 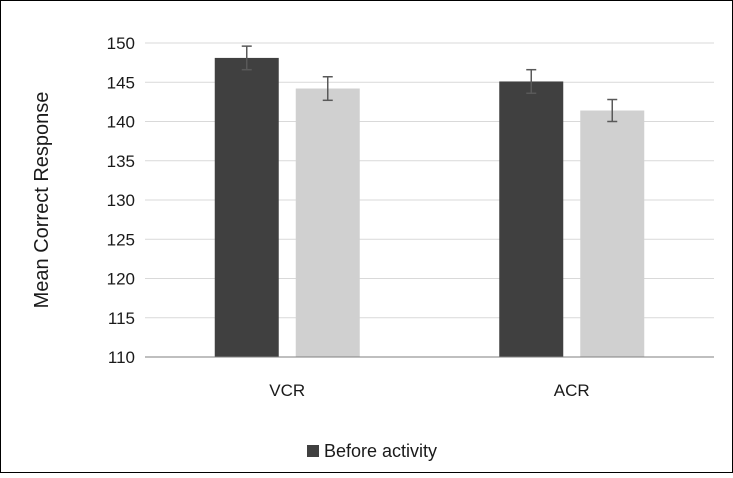 I want to click on x-tick-label: VCR, so click(x=287, y=390).